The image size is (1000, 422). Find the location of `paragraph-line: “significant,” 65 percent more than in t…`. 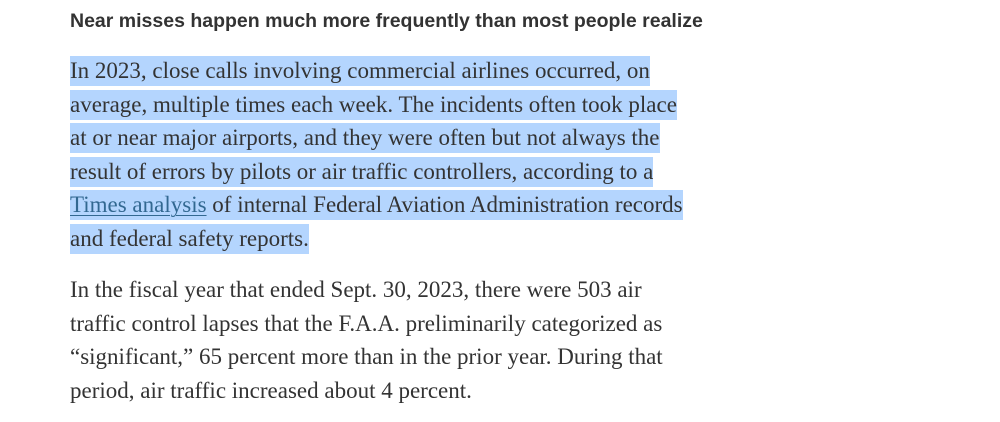

paragraph-line: “significant,” 65 percent more than in t… is located at coordinates (366, 357).